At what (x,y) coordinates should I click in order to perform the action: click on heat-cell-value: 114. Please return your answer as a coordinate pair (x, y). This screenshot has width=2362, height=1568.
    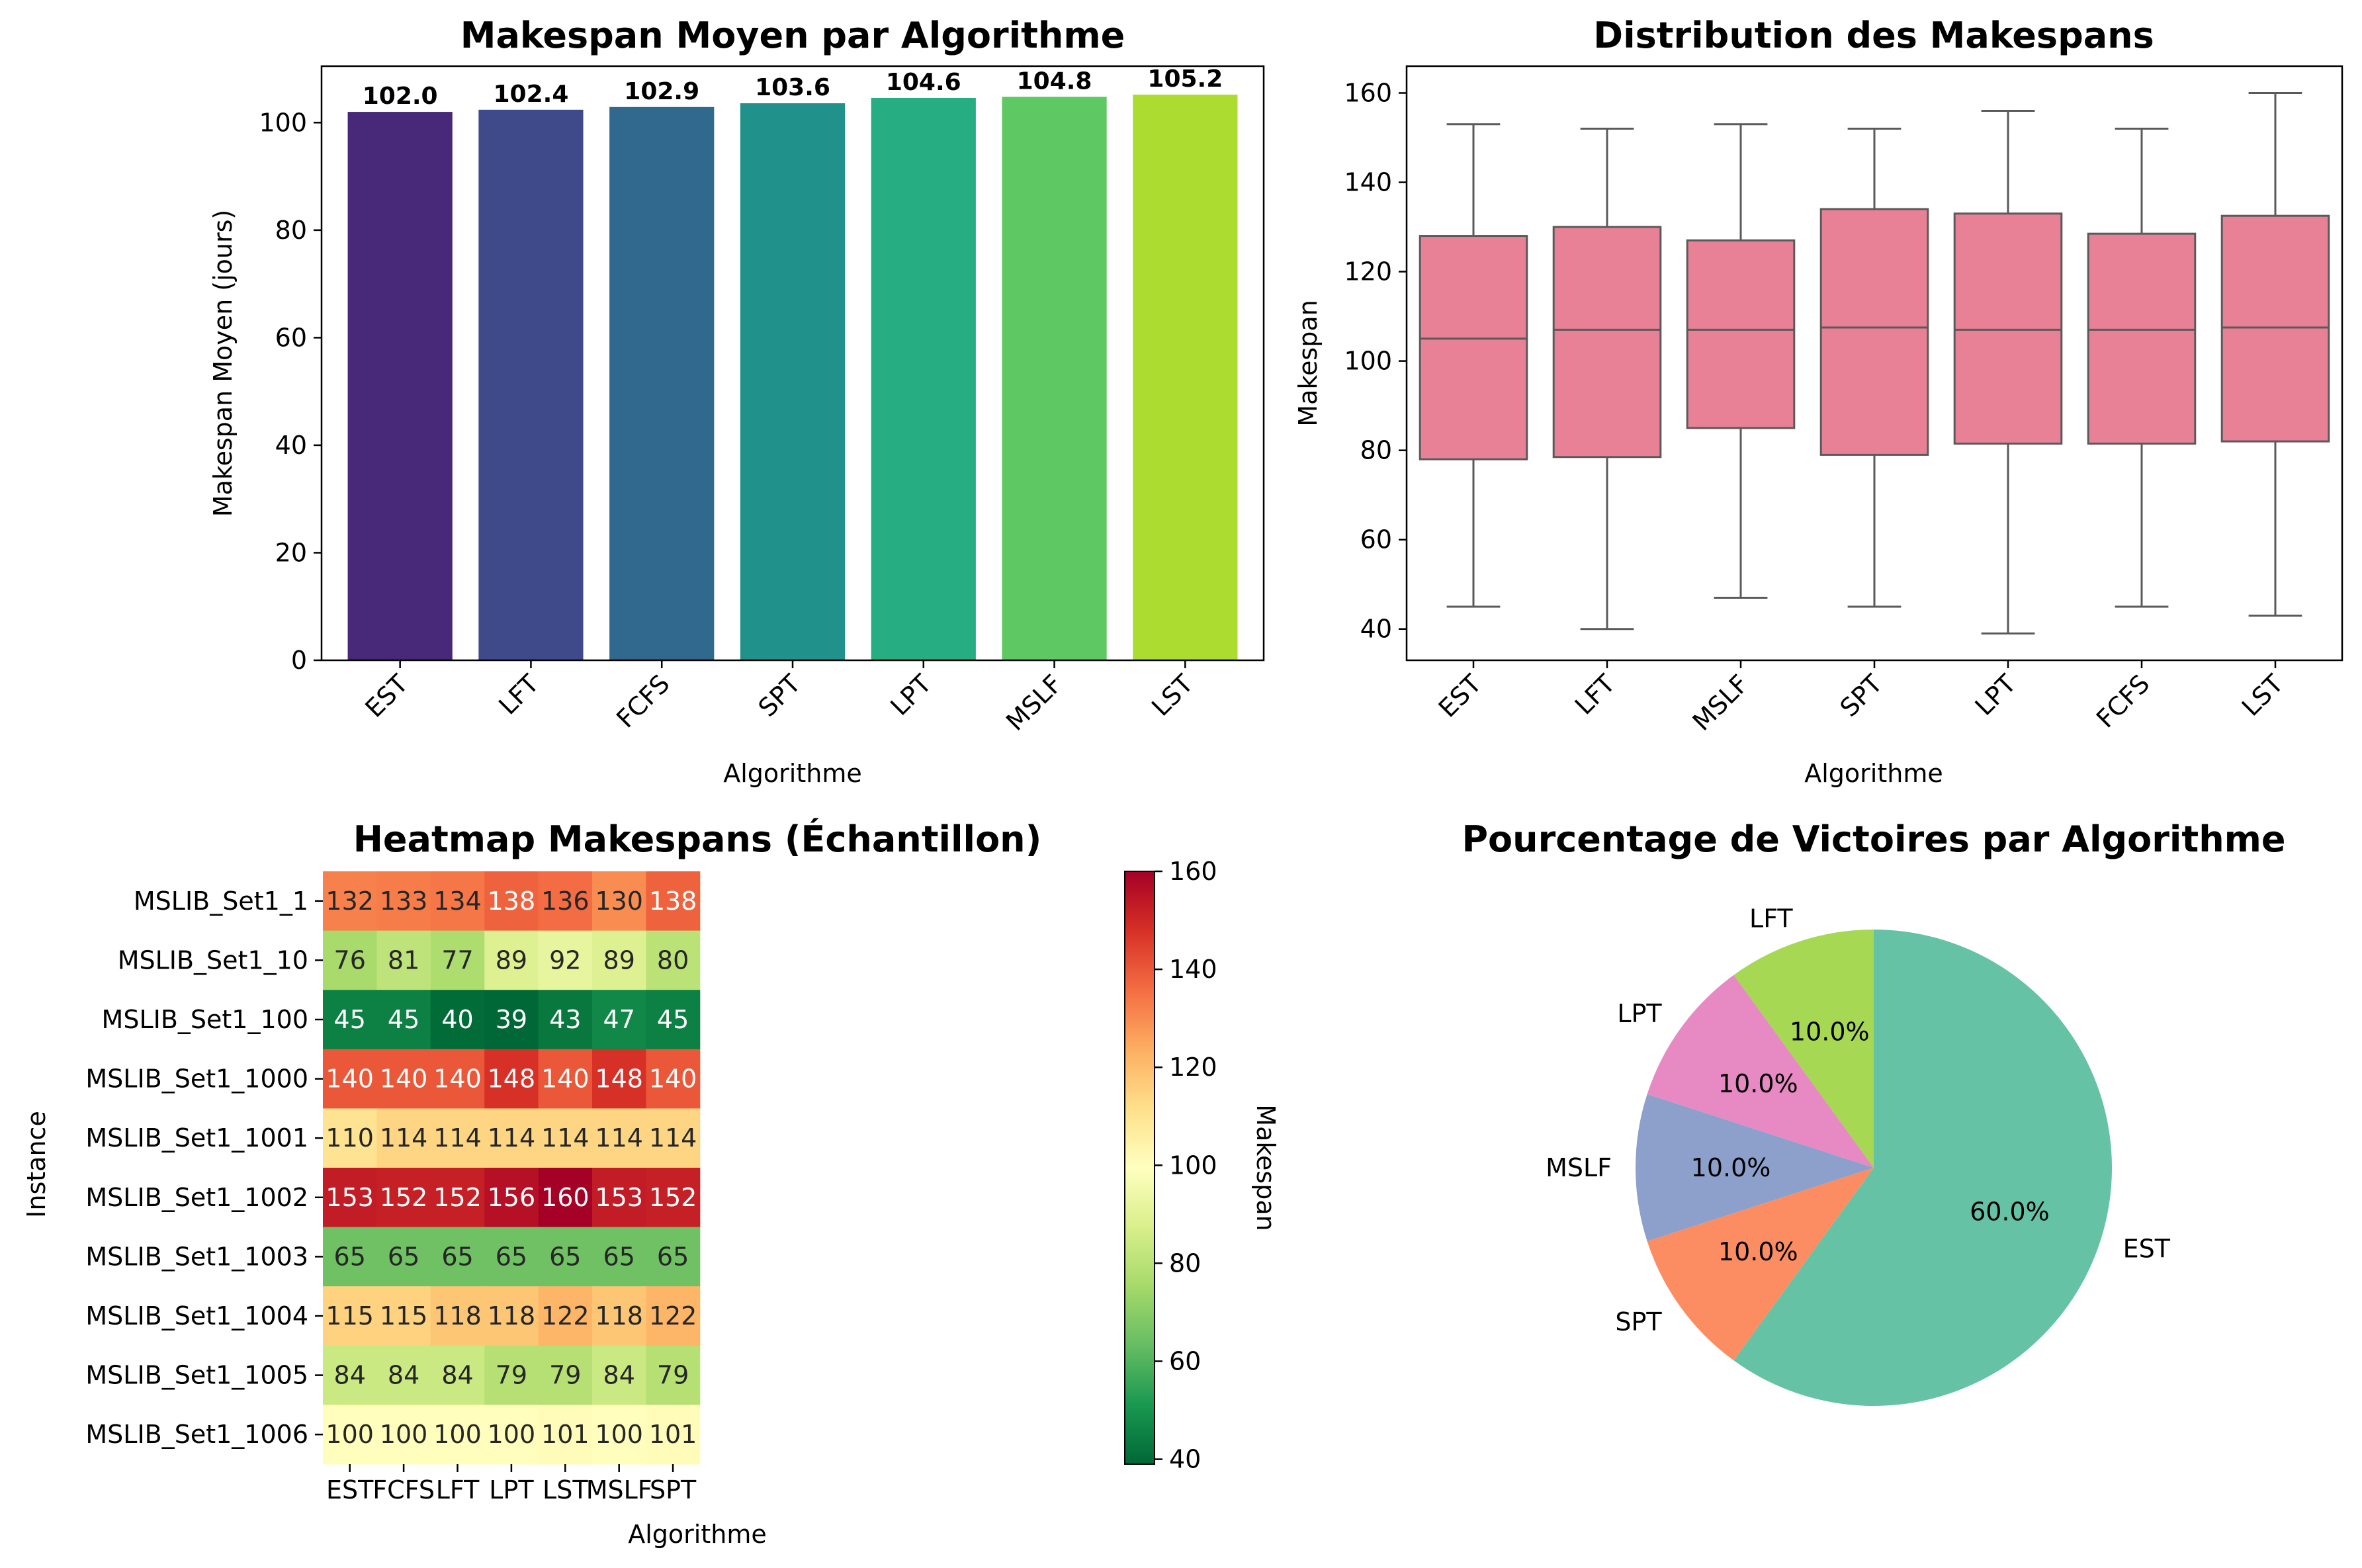
    Looking at the image, I should click on (673, 1138).